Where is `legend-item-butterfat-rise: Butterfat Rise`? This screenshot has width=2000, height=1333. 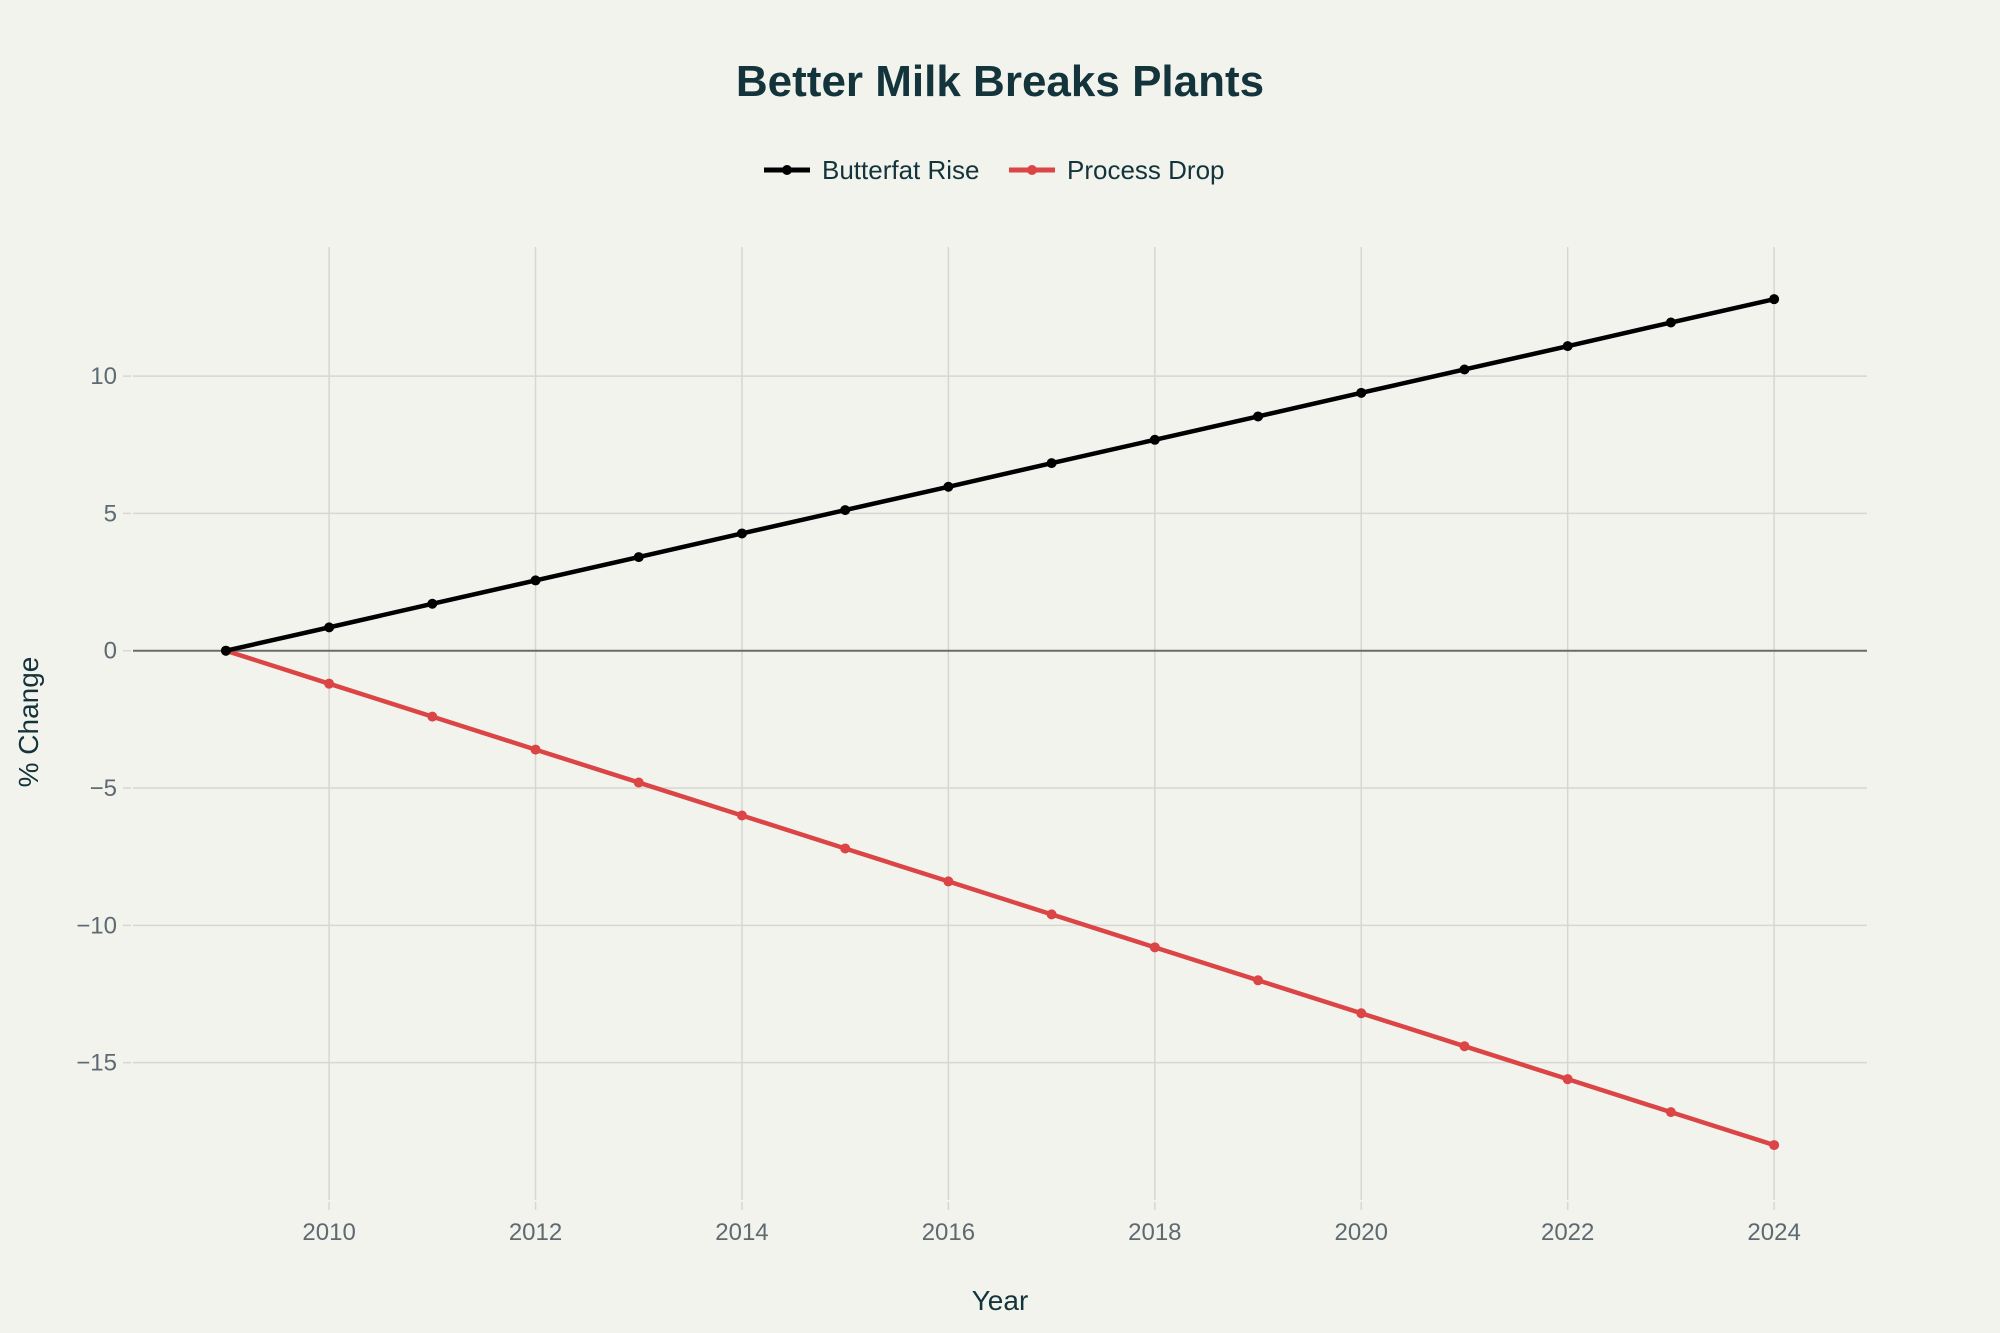
legend-item-butterfat-rise: Butterfat Rise is located at coordinates (872, 170).